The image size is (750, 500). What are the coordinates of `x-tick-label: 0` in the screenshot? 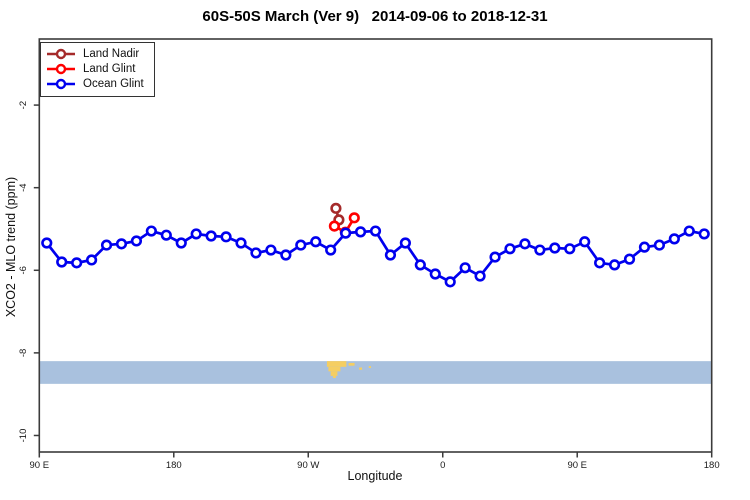 It's located at (442, 465).